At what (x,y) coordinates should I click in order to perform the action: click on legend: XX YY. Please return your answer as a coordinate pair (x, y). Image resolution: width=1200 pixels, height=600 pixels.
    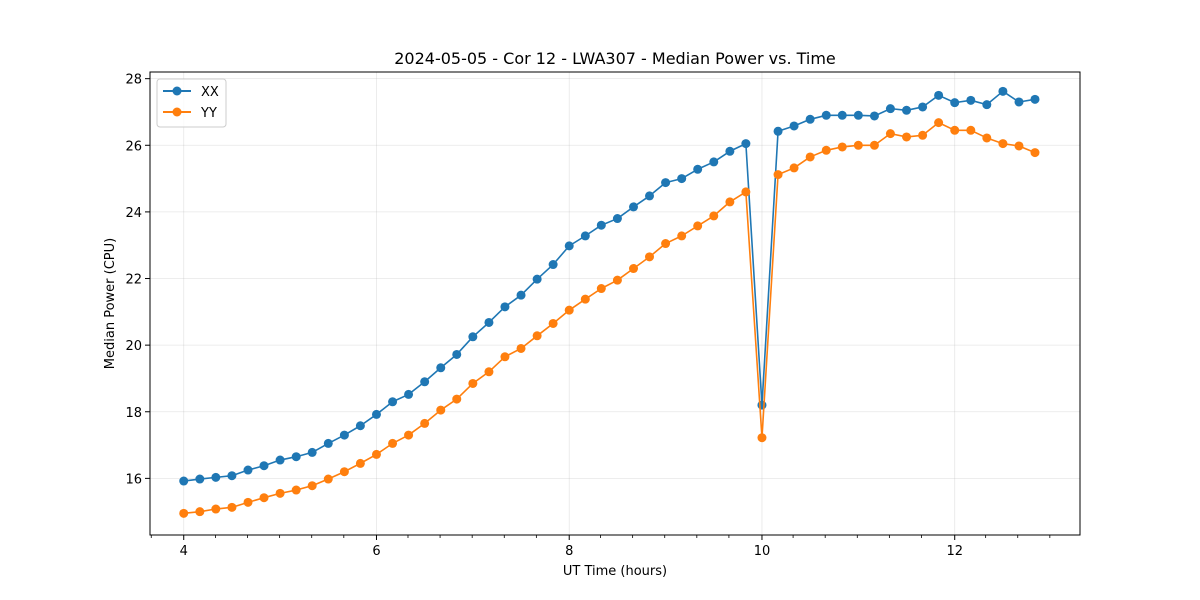
    Looking at the image, I should click on (191, 103).